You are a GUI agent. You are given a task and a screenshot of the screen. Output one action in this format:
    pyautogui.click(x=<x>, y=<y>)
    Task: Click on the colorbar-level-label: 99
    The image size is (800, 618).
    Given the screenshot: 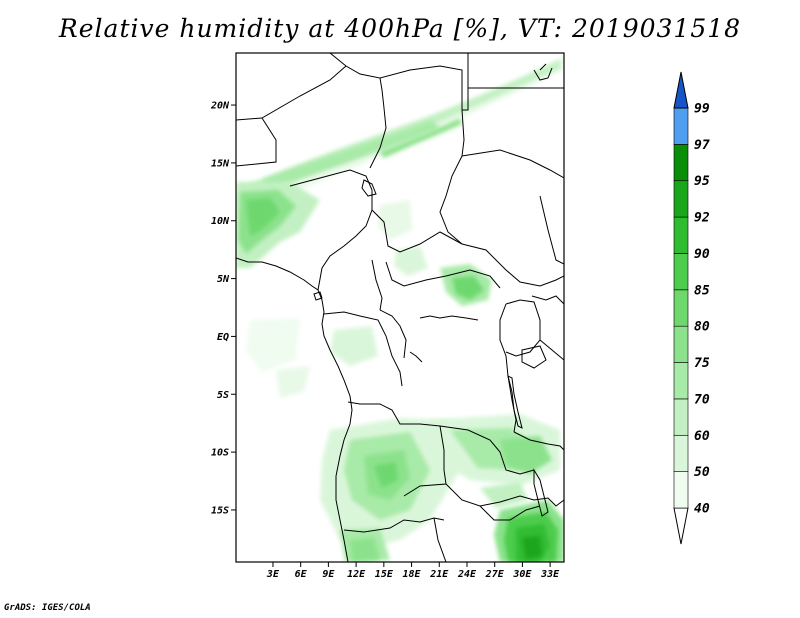 What is the action you would take?
    pyautogui.click(x=702, y=109)
    